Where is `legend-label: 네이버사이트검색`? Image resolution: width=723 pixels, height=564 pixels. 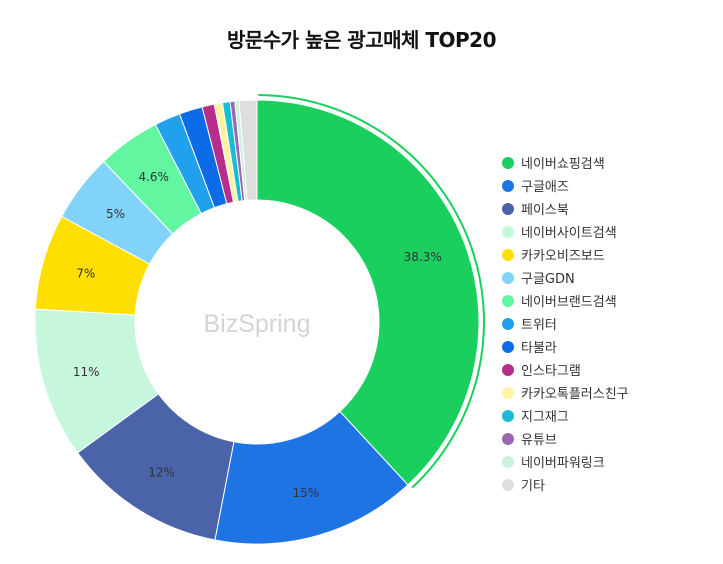 legend-label: 네이버사이트검색 is located at coordinates (569, 233).